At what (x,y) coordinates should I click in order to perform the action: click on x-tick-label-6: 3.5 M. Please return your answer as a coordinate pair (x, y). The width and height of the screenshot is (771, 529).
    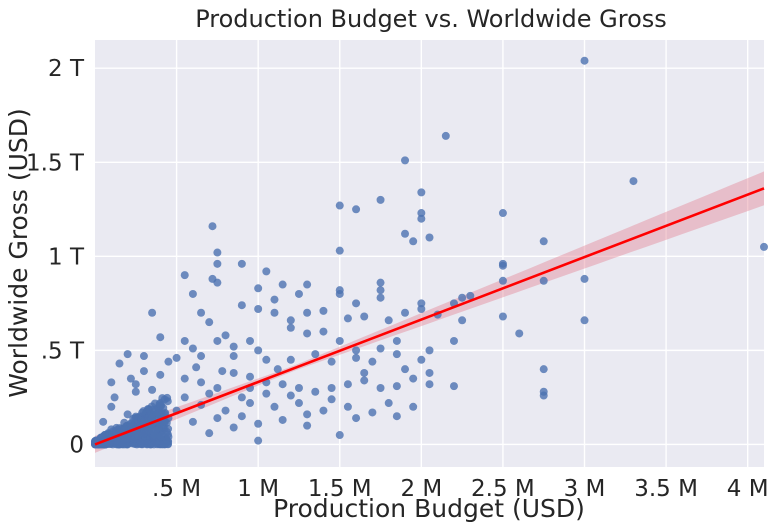
    Looking at the image, I should click on (666, 489).